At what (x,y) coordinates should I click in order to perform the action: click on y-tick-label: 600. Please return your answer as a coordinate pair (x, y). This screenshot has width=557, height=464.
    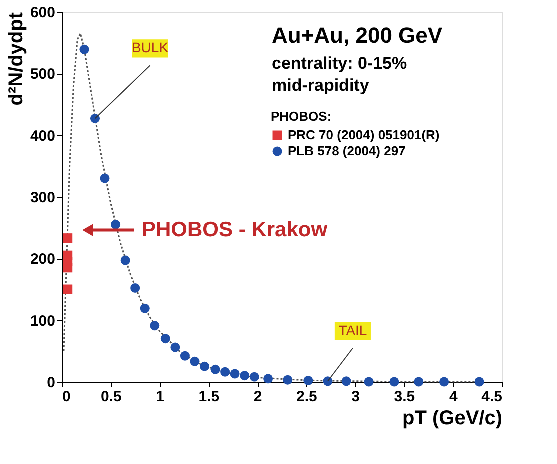
    Looking at the image, I should click on (43, 13).